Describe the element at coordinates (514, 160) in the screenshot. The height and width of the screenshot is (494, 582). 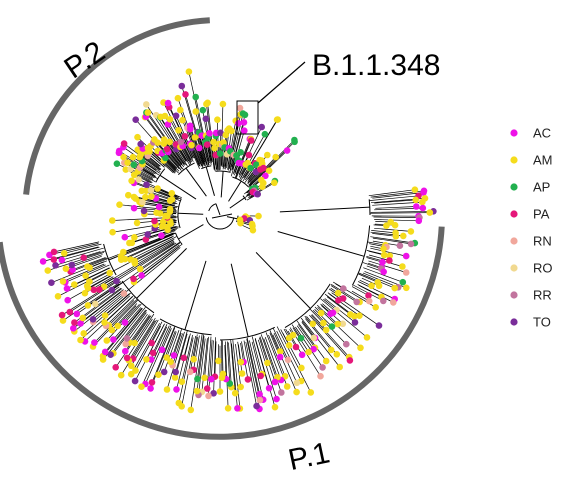
I see `legend-swatch-am` at that location.